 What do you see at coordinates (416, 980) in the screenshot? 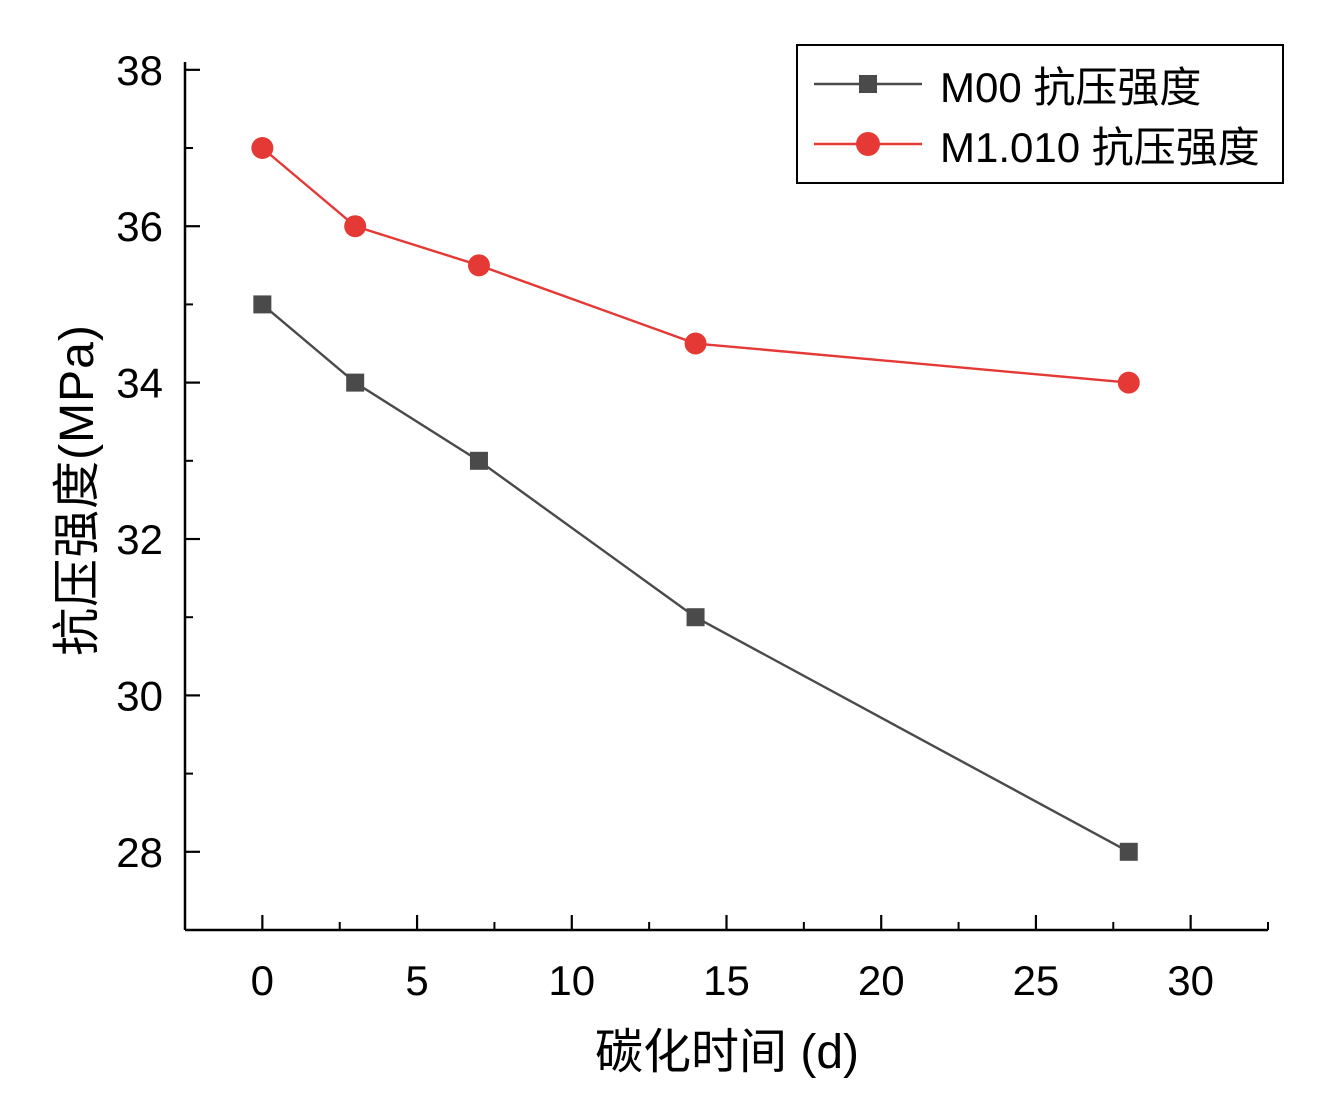
I see `x-tick-label: 5` at bounding box center [416, 980].